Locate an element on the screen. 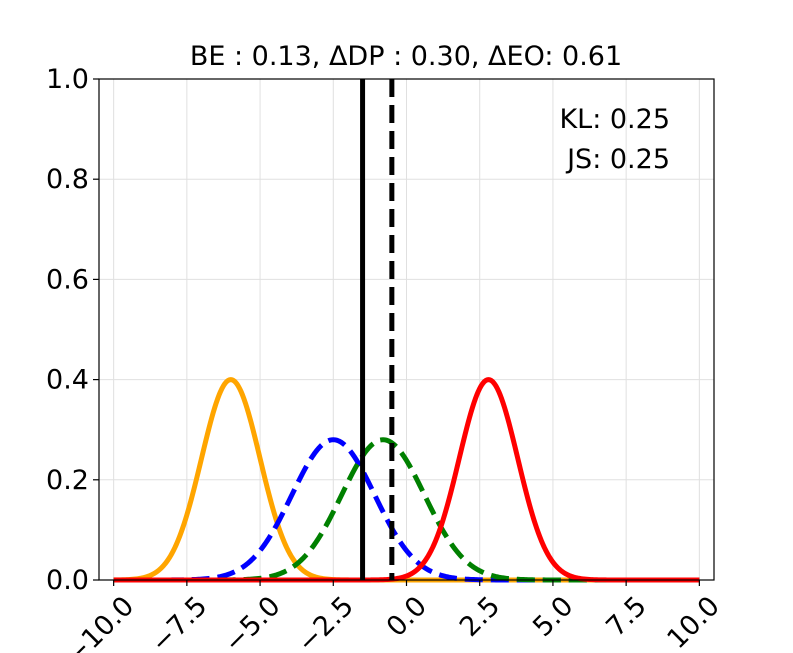 This screenshot has height=653, width=793. y-tick-label-2: 0.4 is located at coordinates (67, 380).